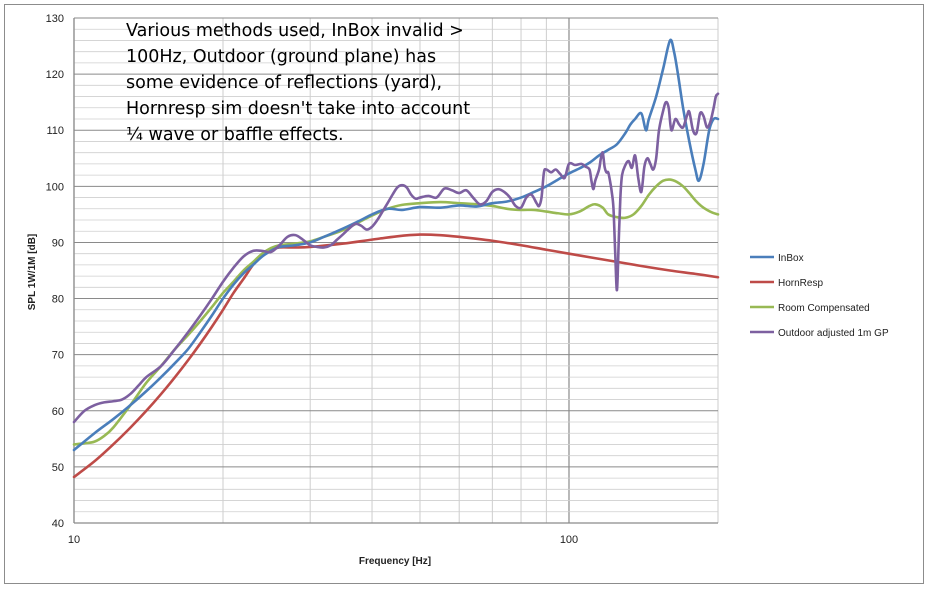  I want to click on x-tick-labels: 10 100, so click(323, 540).